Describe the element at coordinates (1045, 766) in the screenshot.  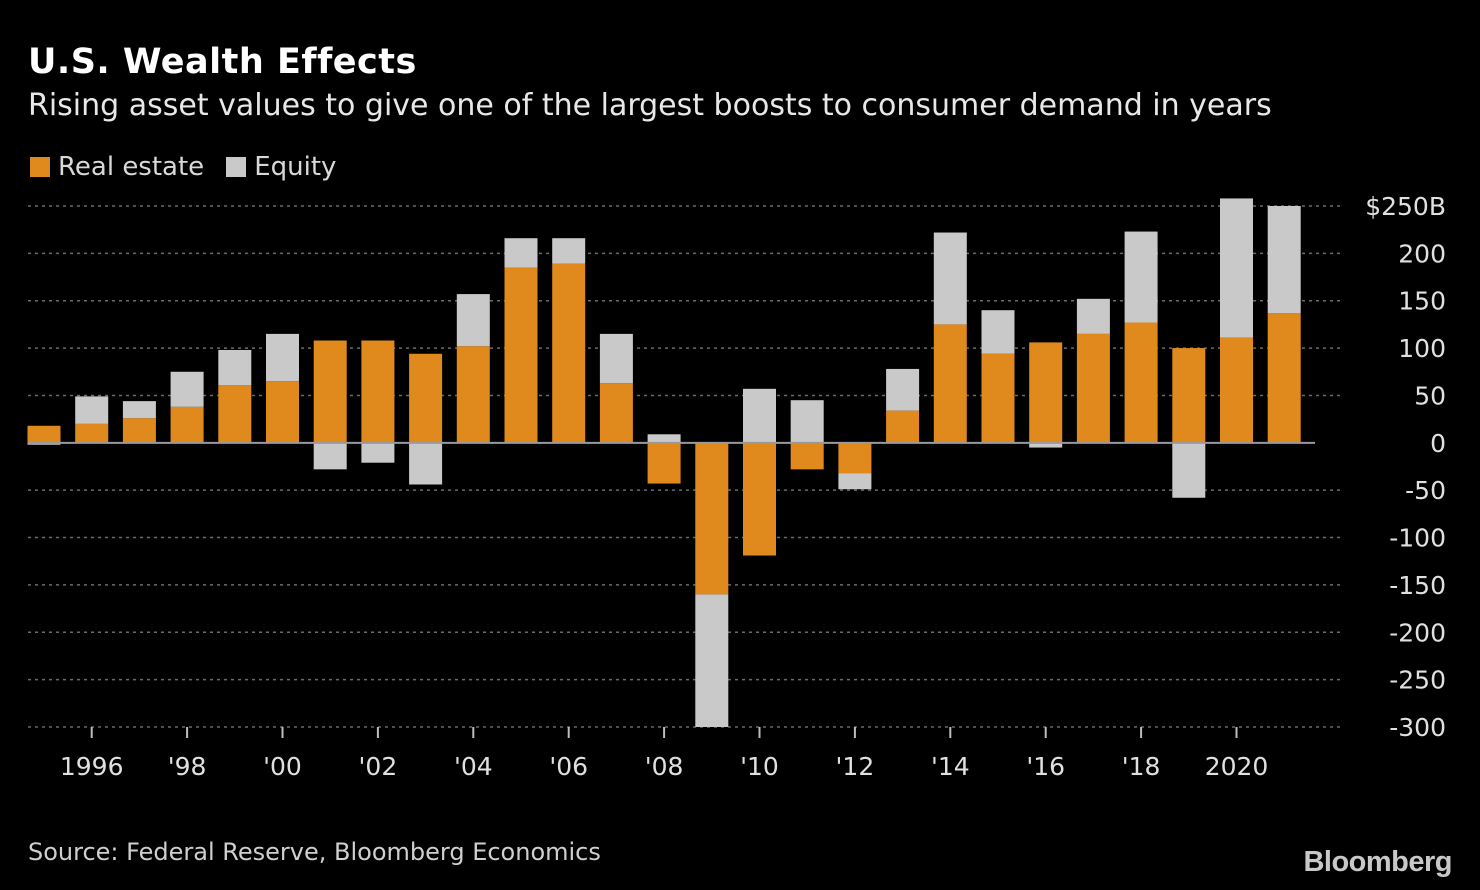
I see `x-tick-label: '16` at that location.